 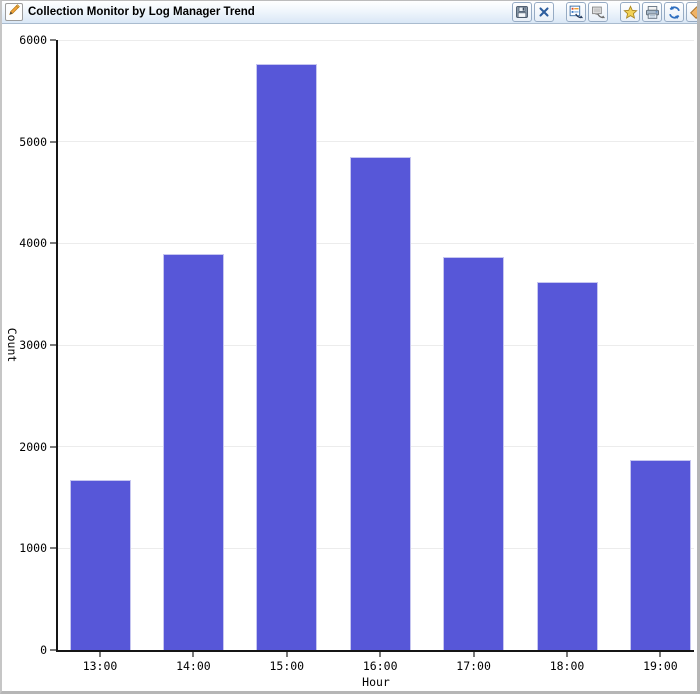 What do you see at coordinates (287, 357) in the screenshot?
I see `bar-15:00` at bounding box center [287, 357].